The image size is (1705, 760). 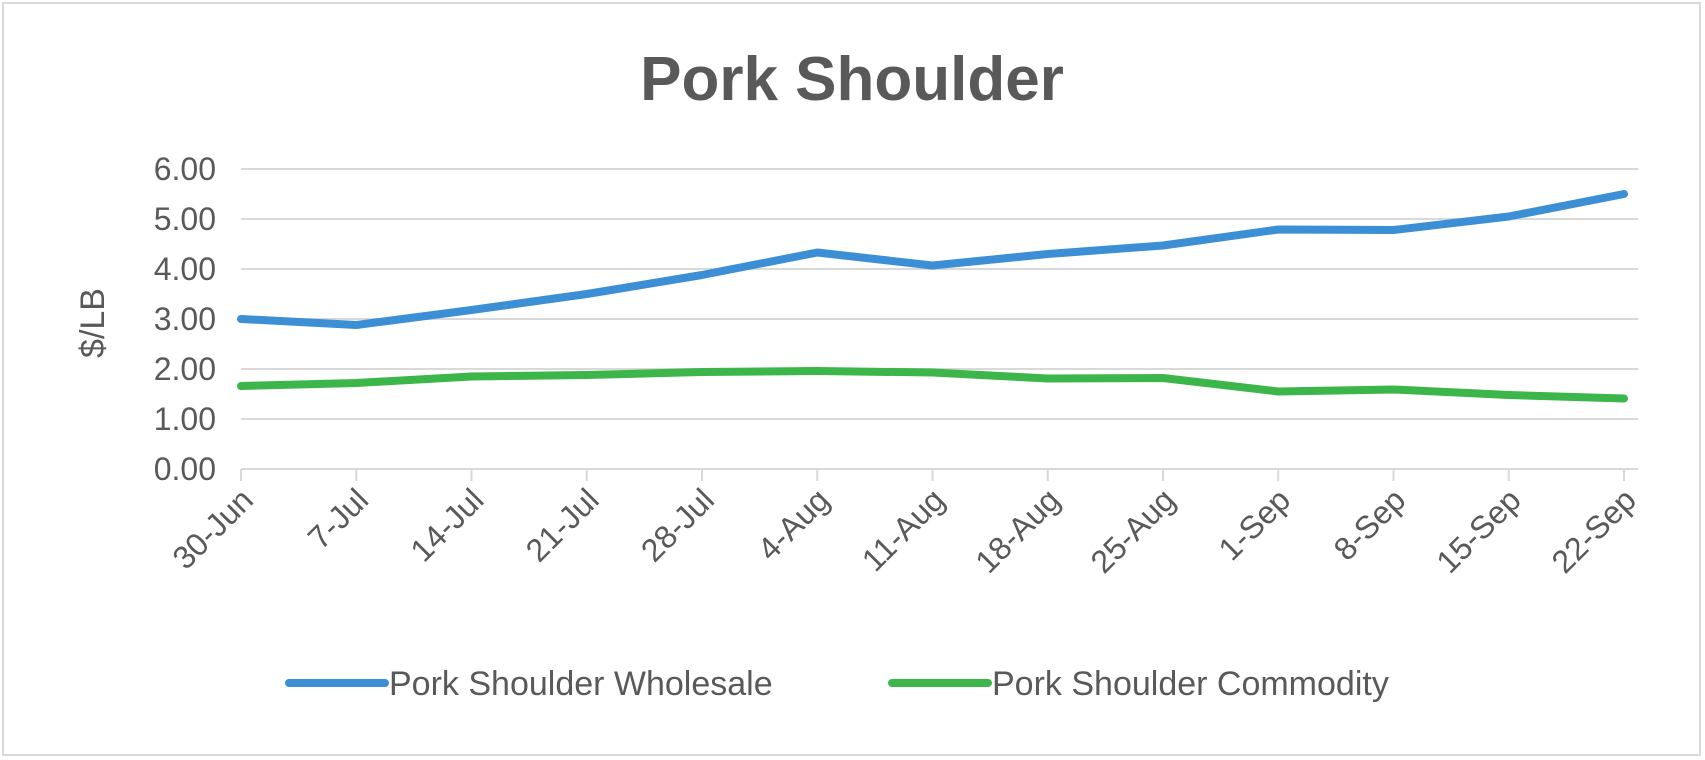 What do you see at coordinates (793, 524) in the screenshot?
I see `x-tick-label: 4-Aug` at bounding box center [793, 524].